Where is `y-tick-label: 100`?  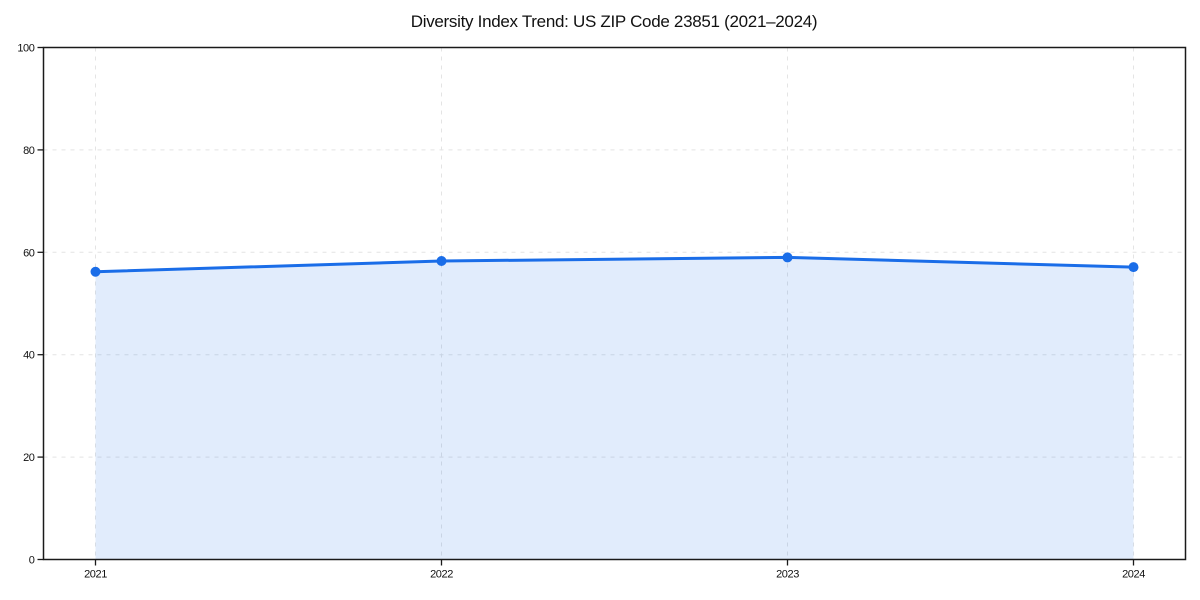
y-tick-label: 100 is located at coordinates (25, 49).